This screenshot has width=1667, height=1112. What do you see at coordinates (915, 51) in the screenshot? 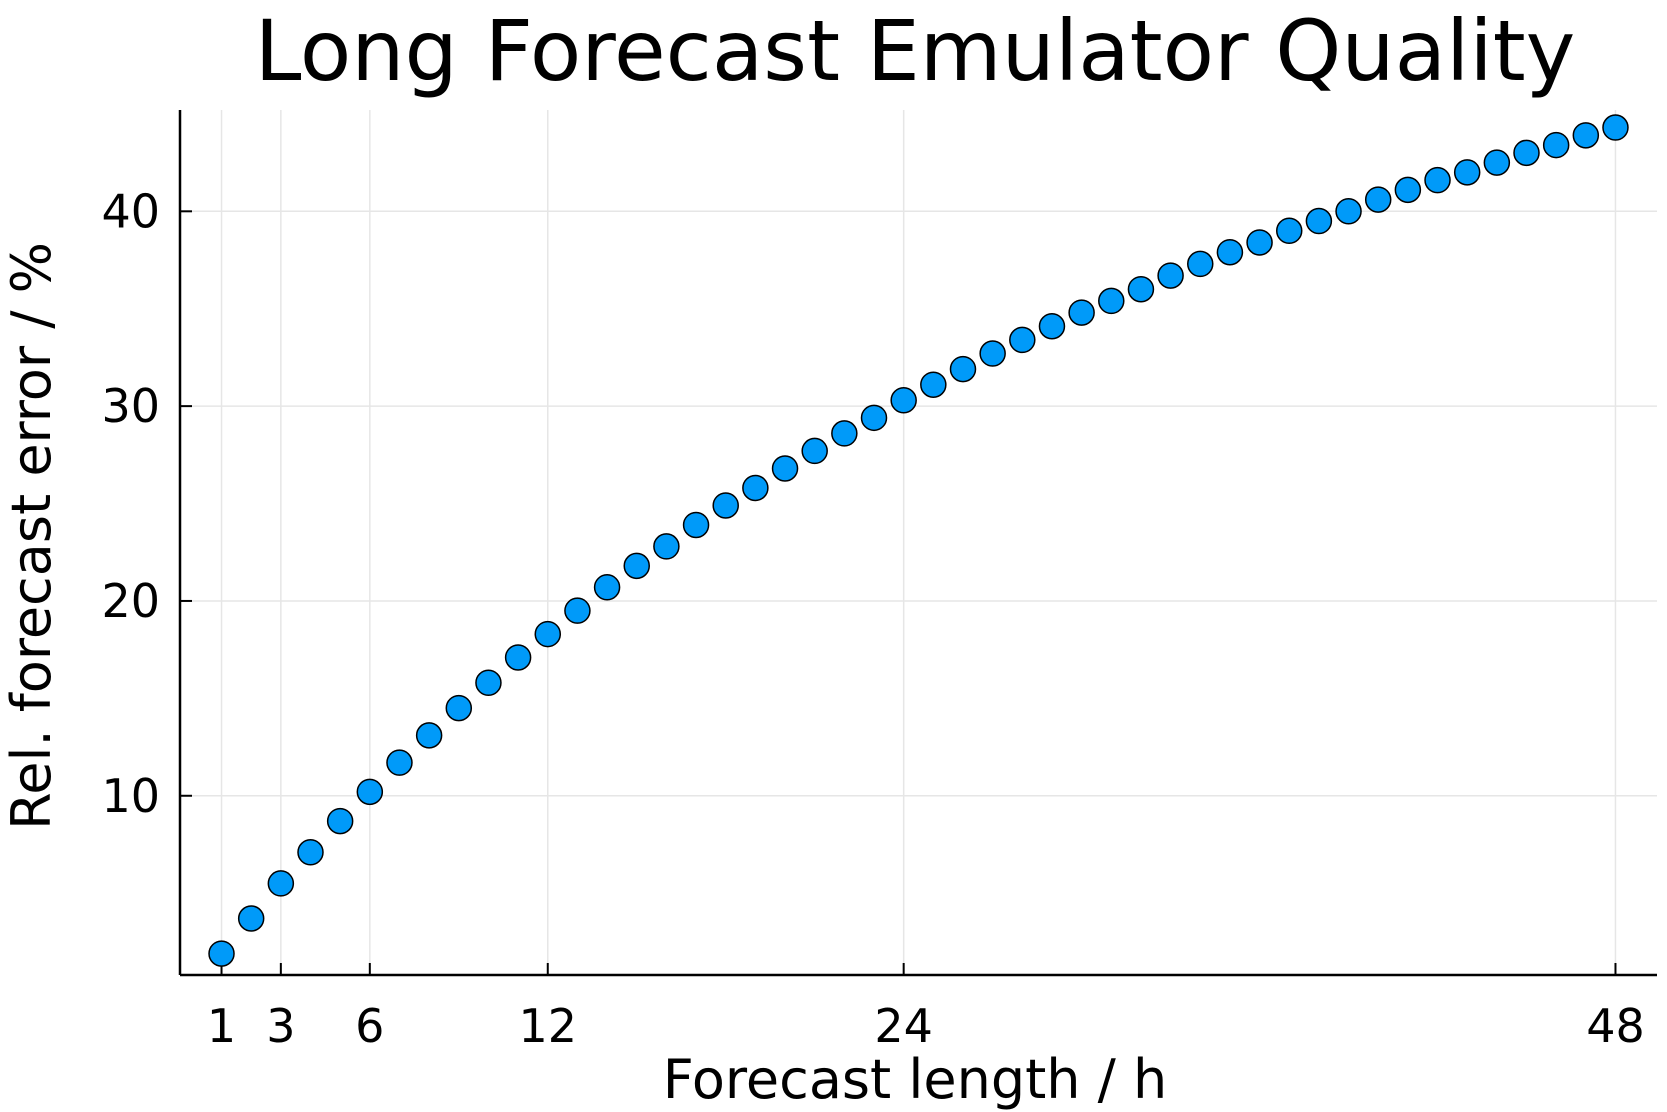
I see `chart-title: Long Forecast Emulator Quality` at bounding box center [915, 51].